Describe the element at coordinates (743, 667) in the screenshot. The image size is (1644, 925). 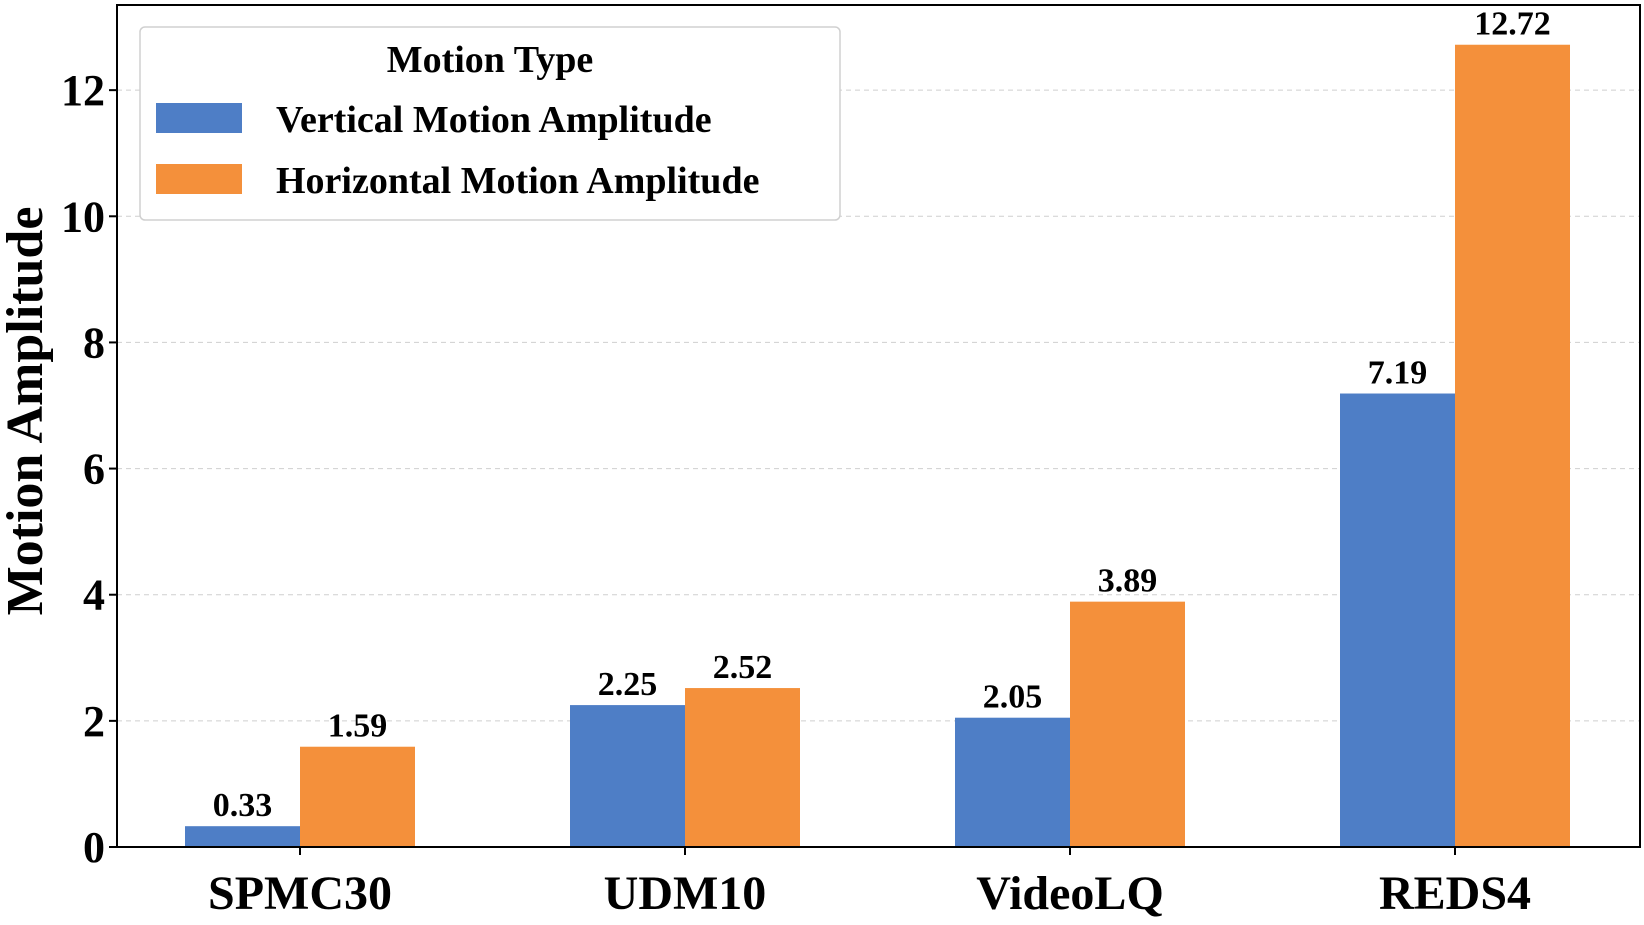
I see `data-label: 2.52` at that location.